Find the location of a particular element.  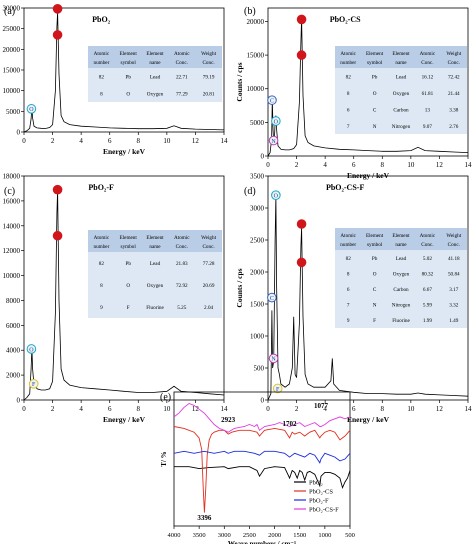

table-cell: Fluorine is located at coordinates (155, 308).